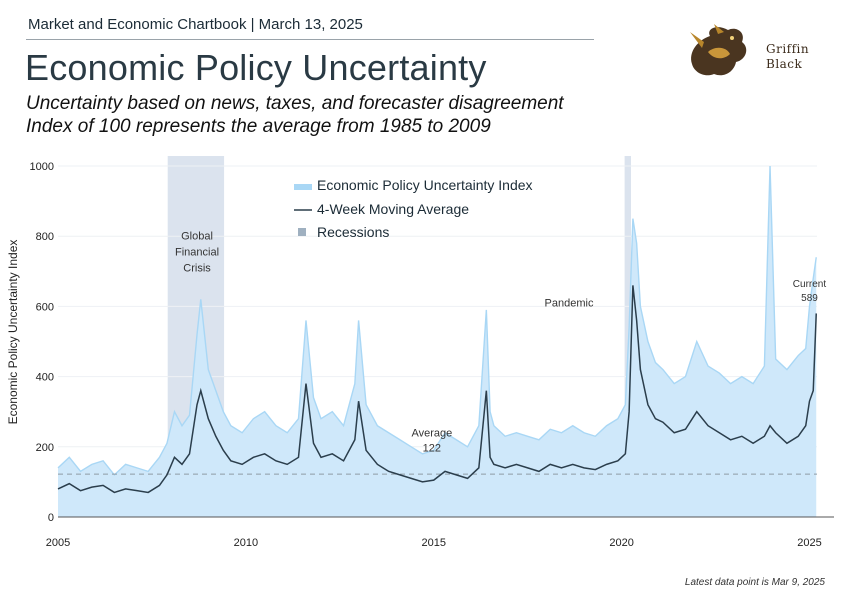  I want to click on y-tick-600: 600, so click(45, 307).